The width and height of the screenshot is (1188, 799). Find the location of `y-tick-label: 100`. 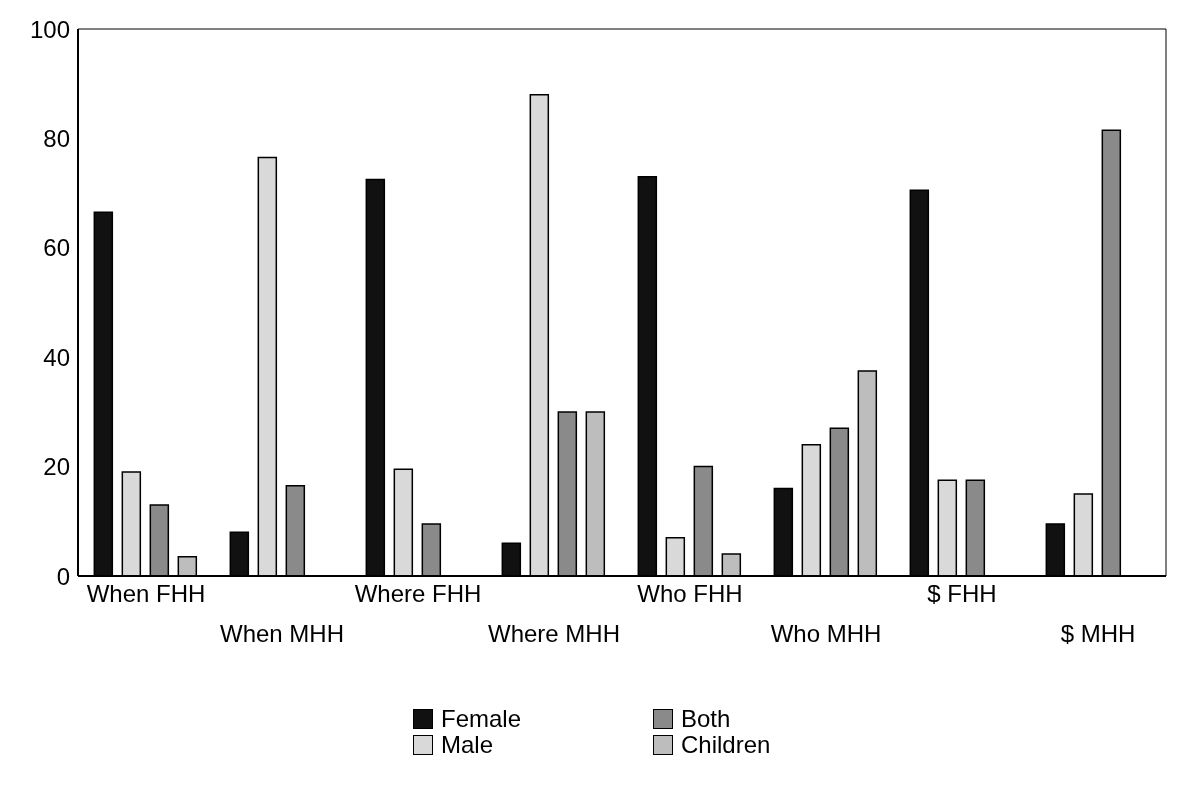

y-tick-label: 100 is located at coordinates (49, 29).